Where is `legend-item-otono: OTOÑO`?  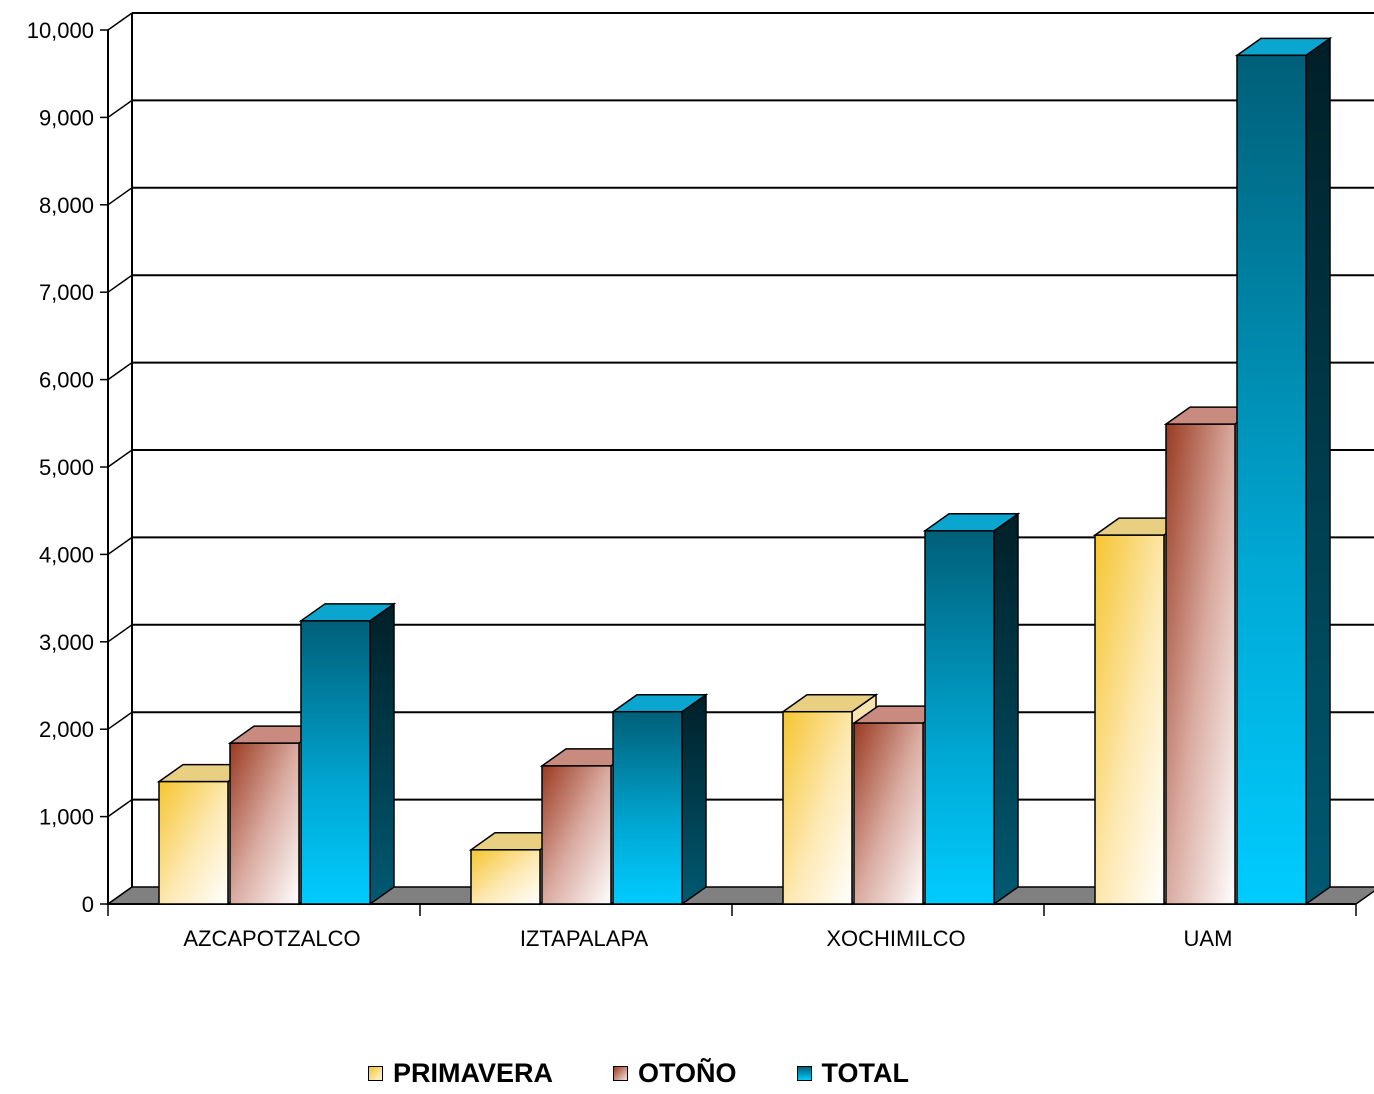 legend-item-otono: OTOÑO is located at coordinates (675, 1073).